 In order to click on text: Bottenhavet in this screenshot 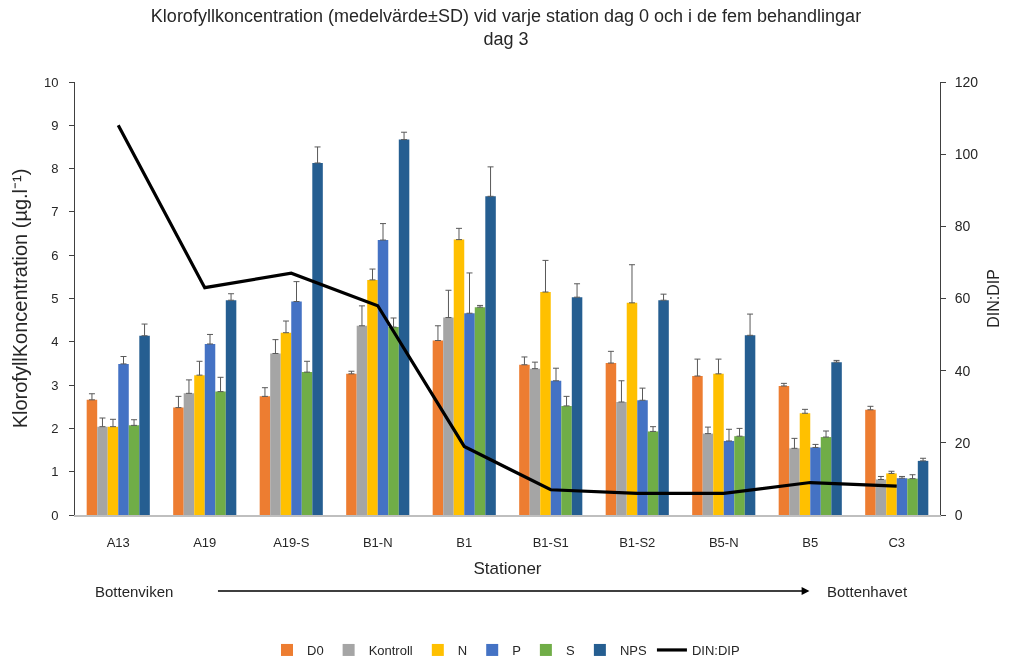, I will do `click(867, 591)`.